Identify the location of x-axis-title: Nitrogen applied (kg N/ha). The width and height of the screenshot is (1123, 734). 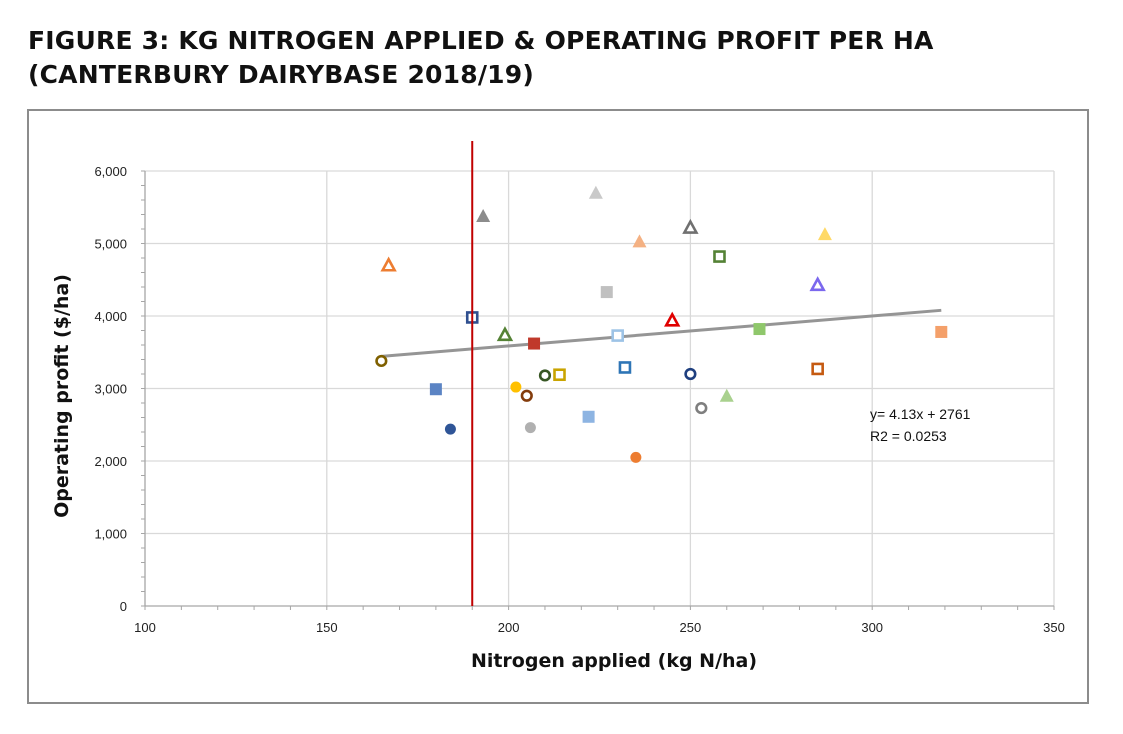
(614, 661).